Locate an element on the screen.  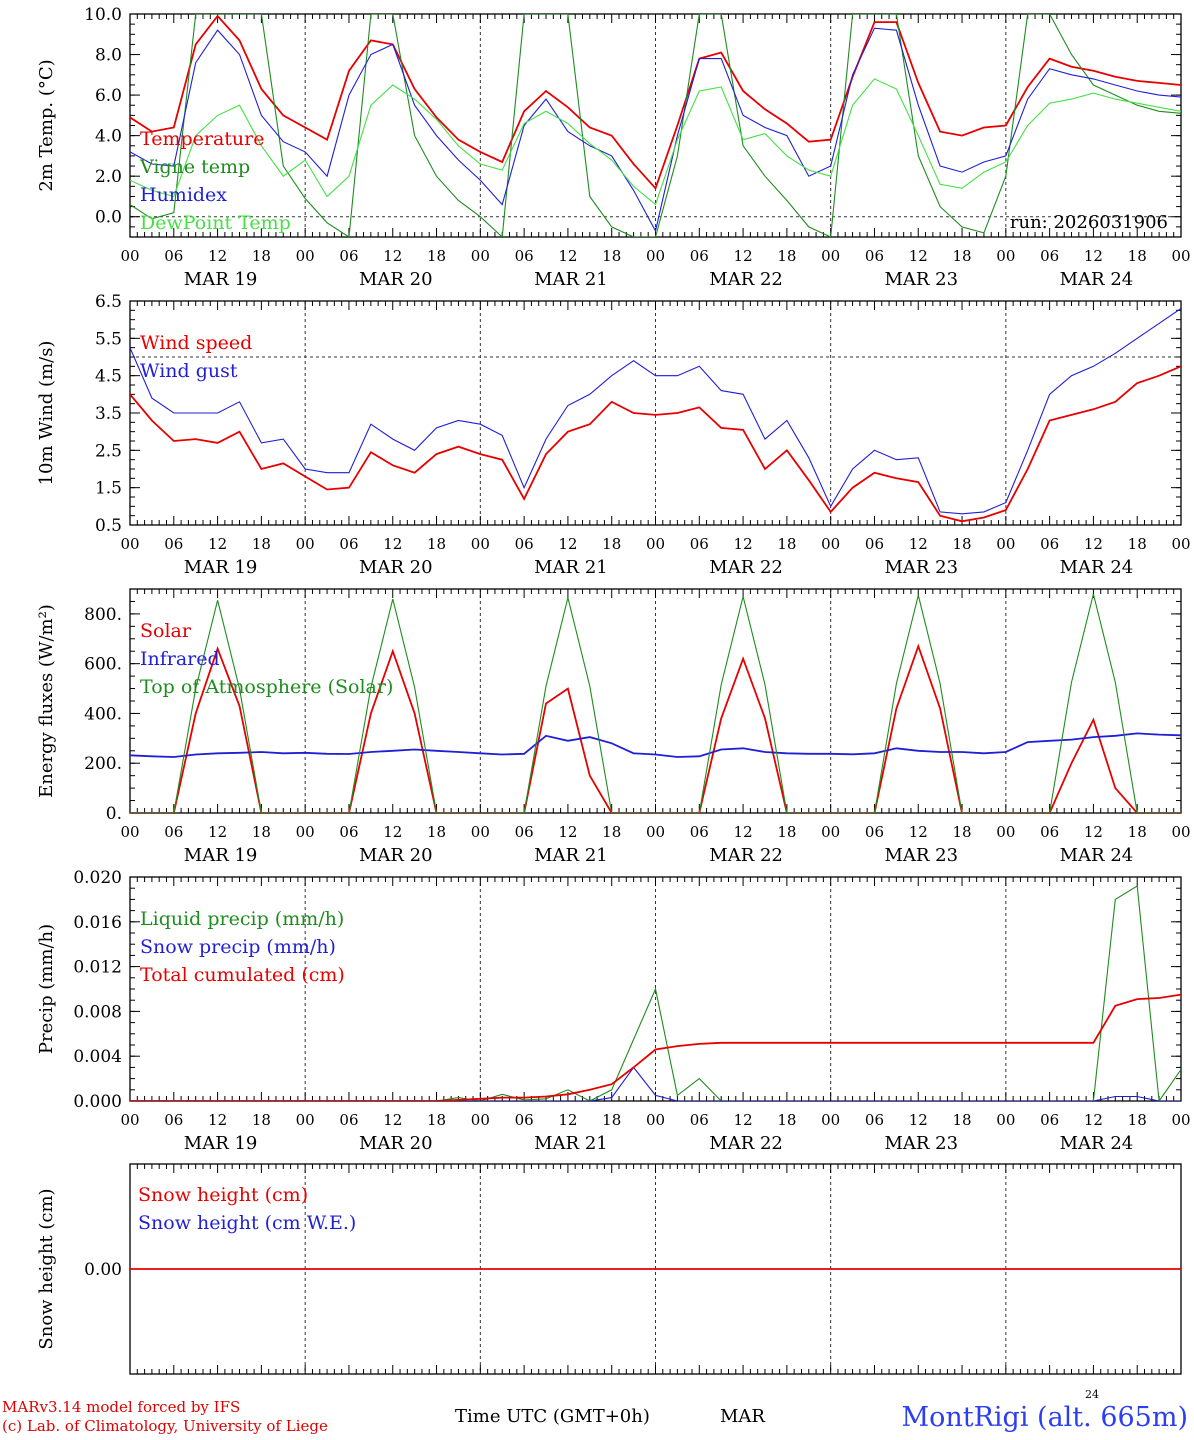
legend-entry: Solar is located at coordinates (166, 631).